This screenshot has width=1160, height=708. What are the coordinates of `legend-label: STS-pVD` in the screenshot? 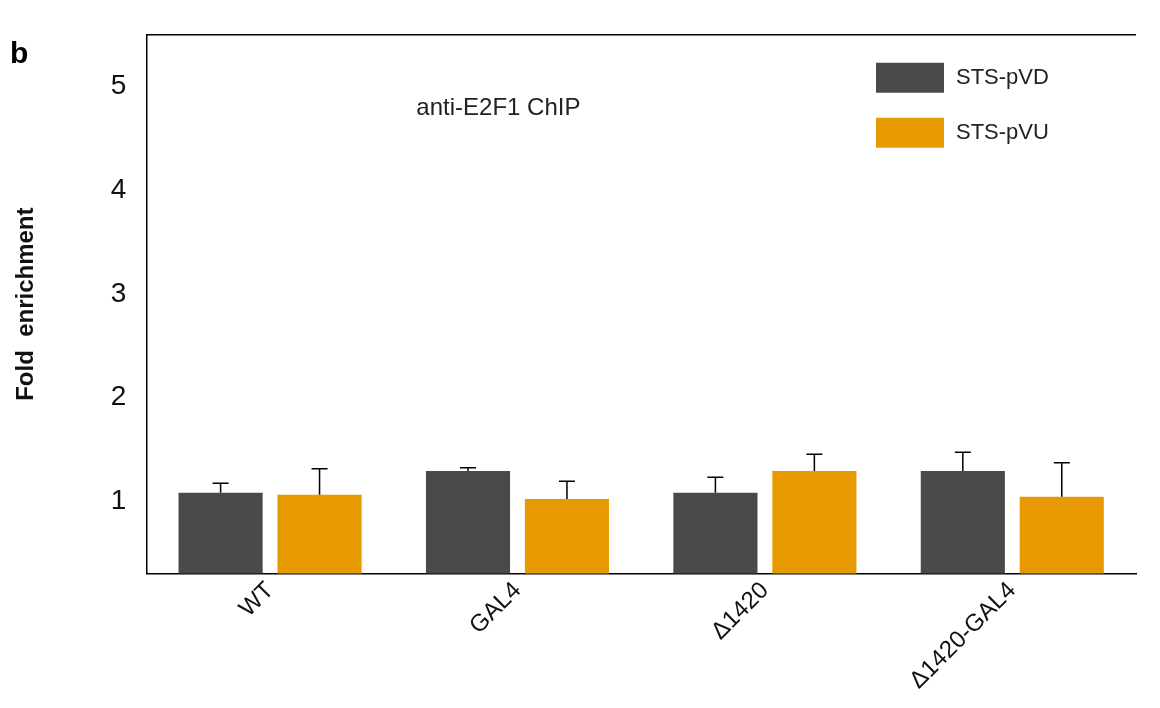 It's located at (1002, 76).